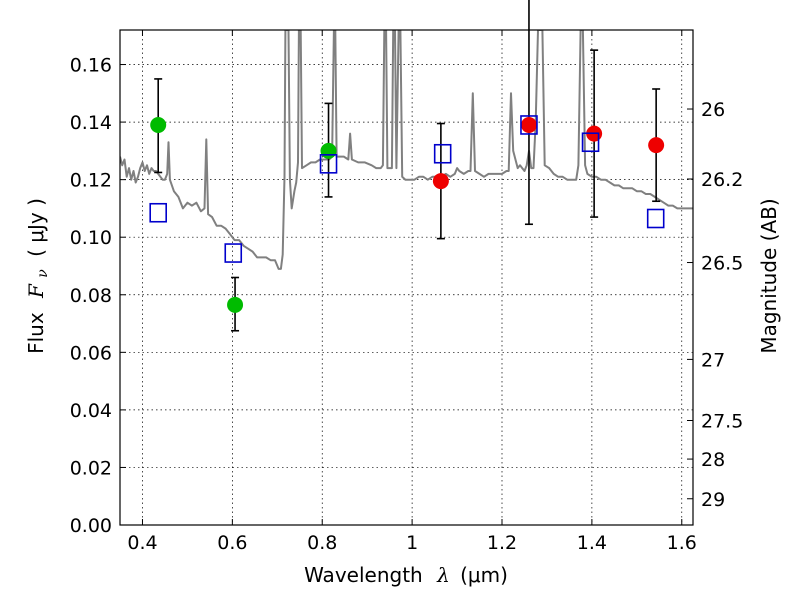 The image size is (800, 600). Describe the element at coordinates (713, 460) in the screenshot. I see `y2-tick-label: 28` at that location.